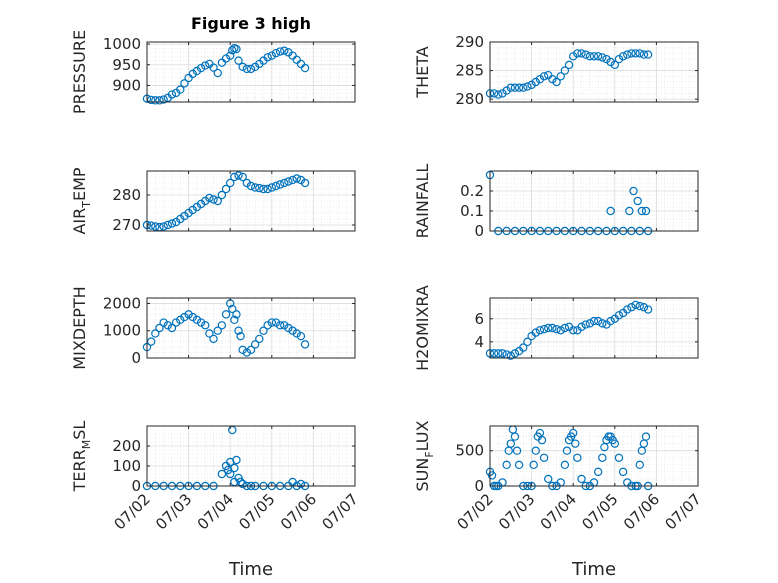 The width and height of the screenshot is (778, 583). Describe the element at coordinates (126, 65) in the screenshot. I see `y-tick-label: 950` at that location.